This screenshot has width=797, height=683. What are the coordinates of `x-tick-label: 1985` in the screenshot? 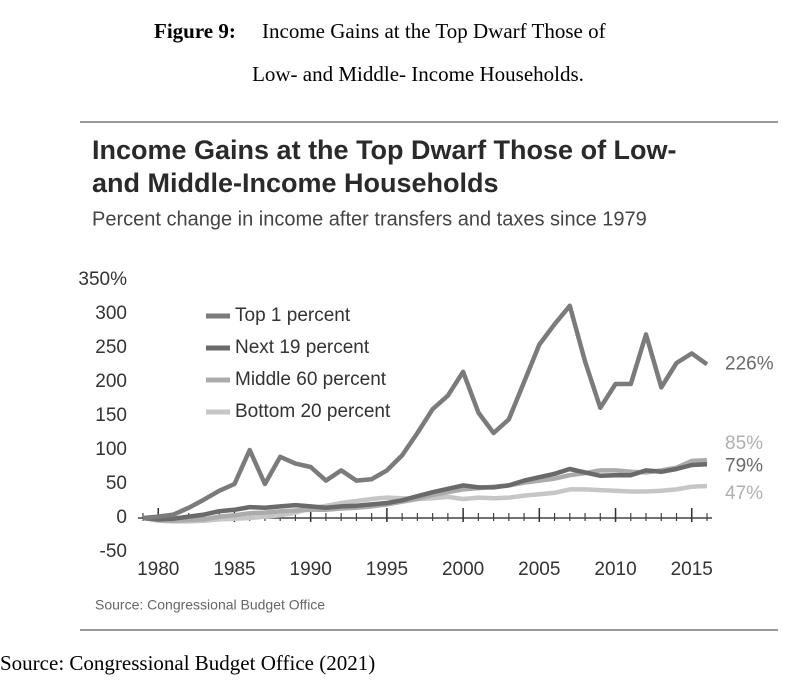 It's located at (234, 569).